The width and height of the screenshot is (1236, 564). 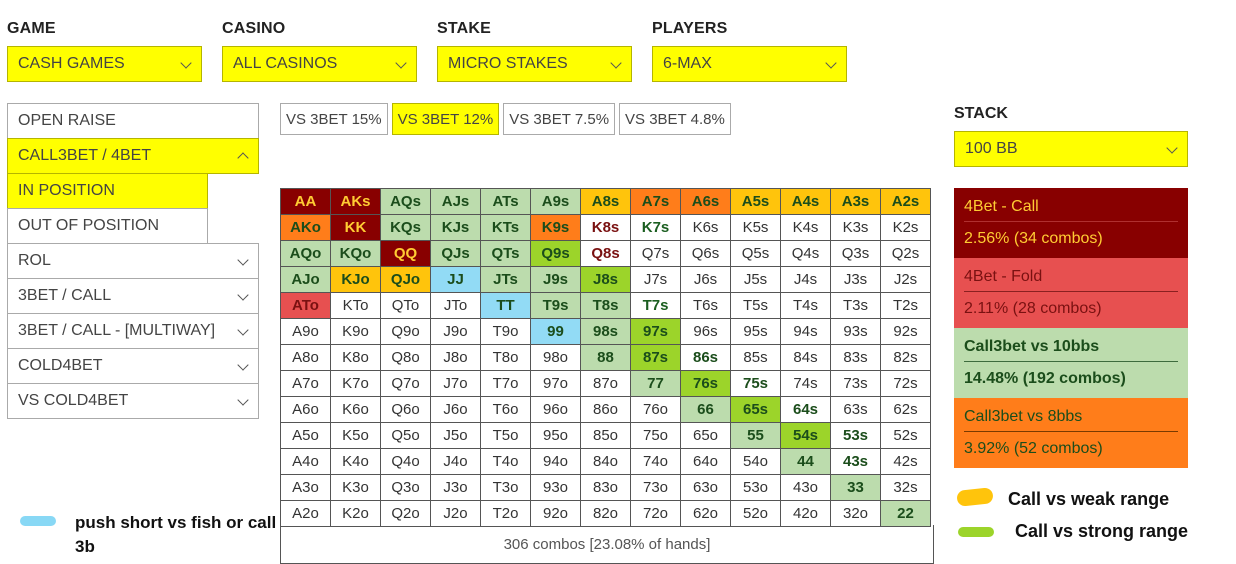 I want to click on hand-cell: 42s, so click(x=905, y=461).